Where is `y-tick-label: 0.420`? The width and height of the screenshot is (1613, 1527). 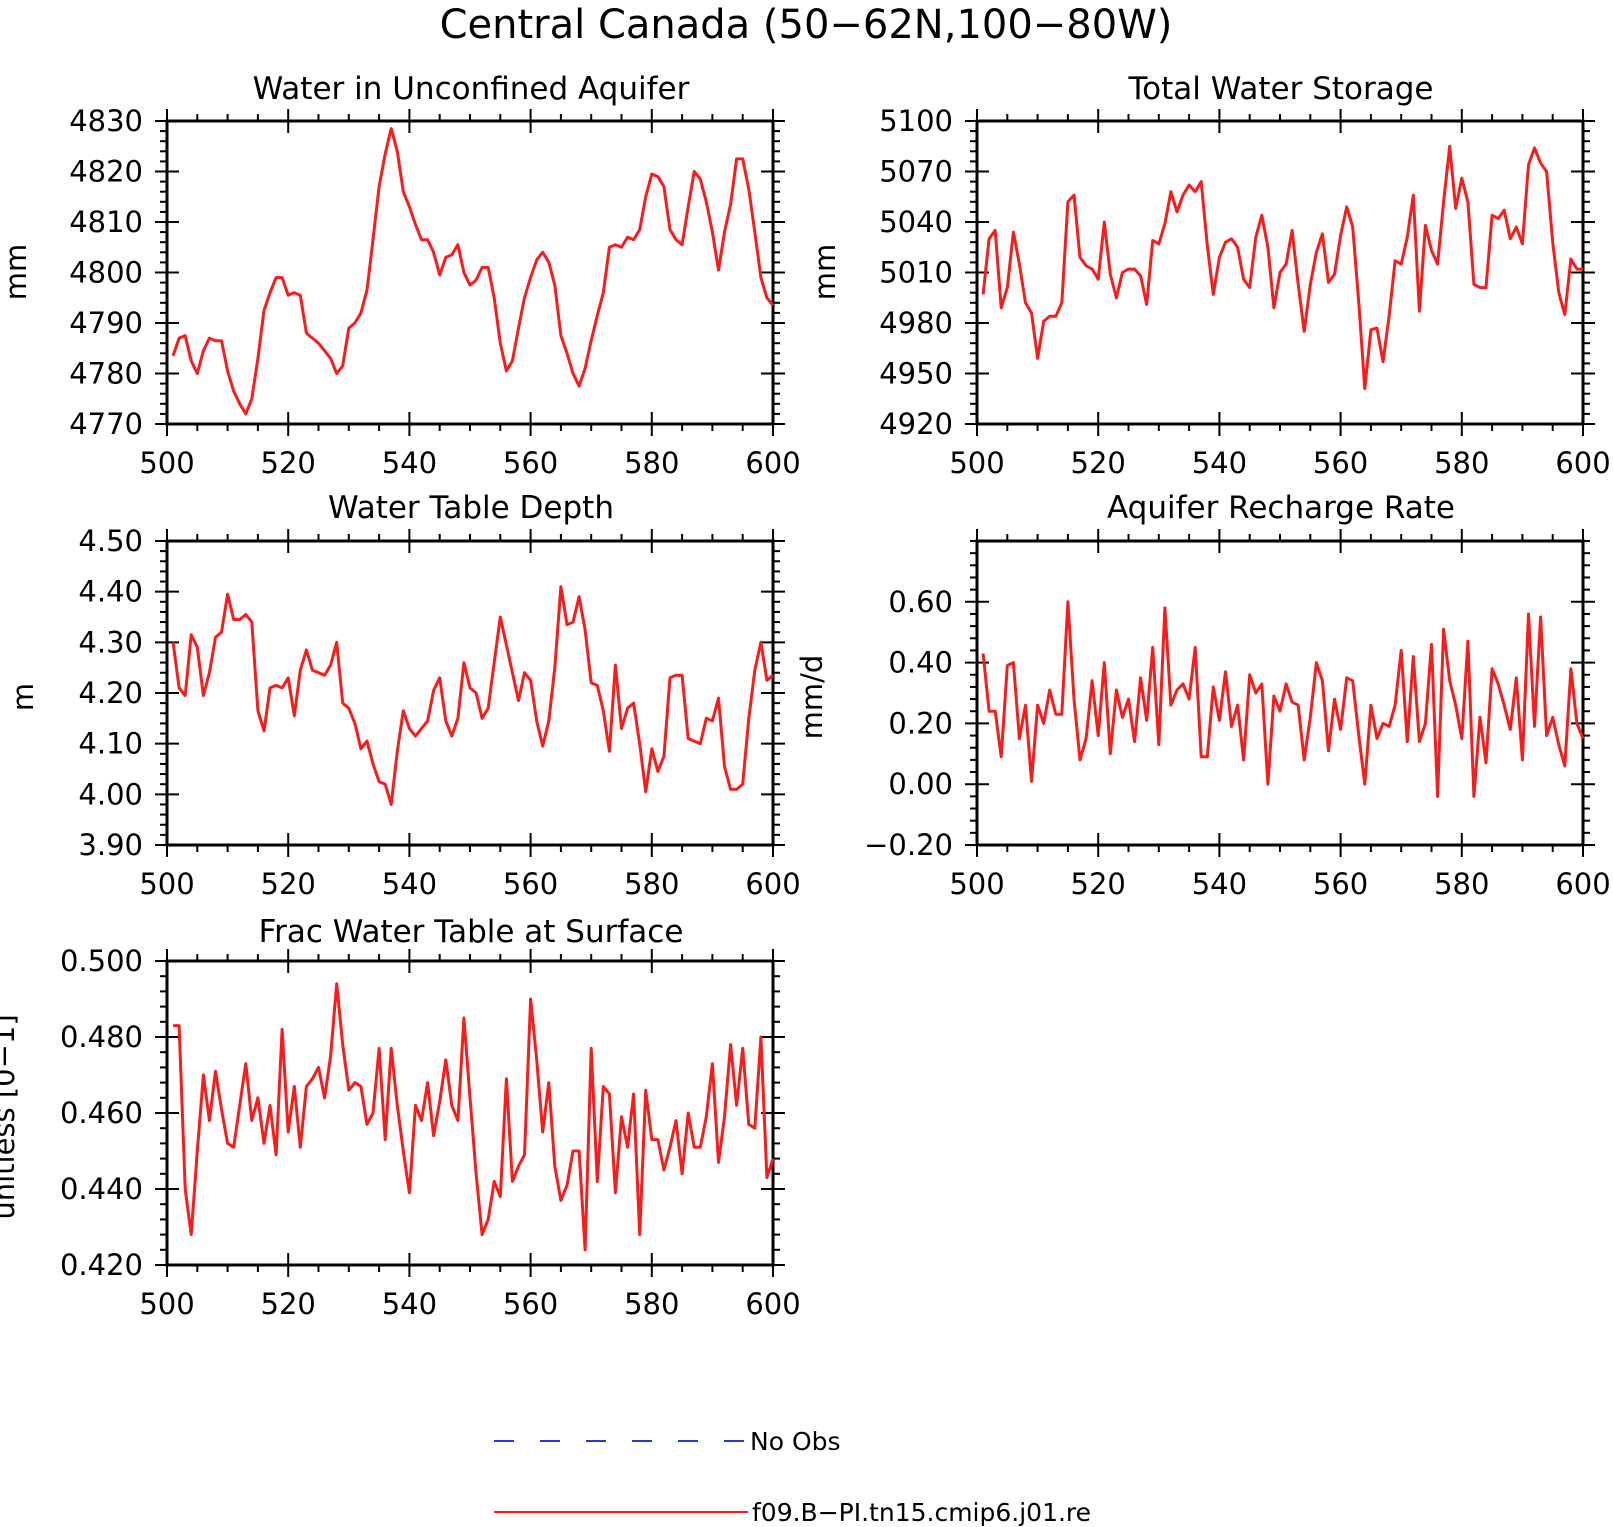 y-tick-label: 0.420 is located at coordinates (101, 1265).